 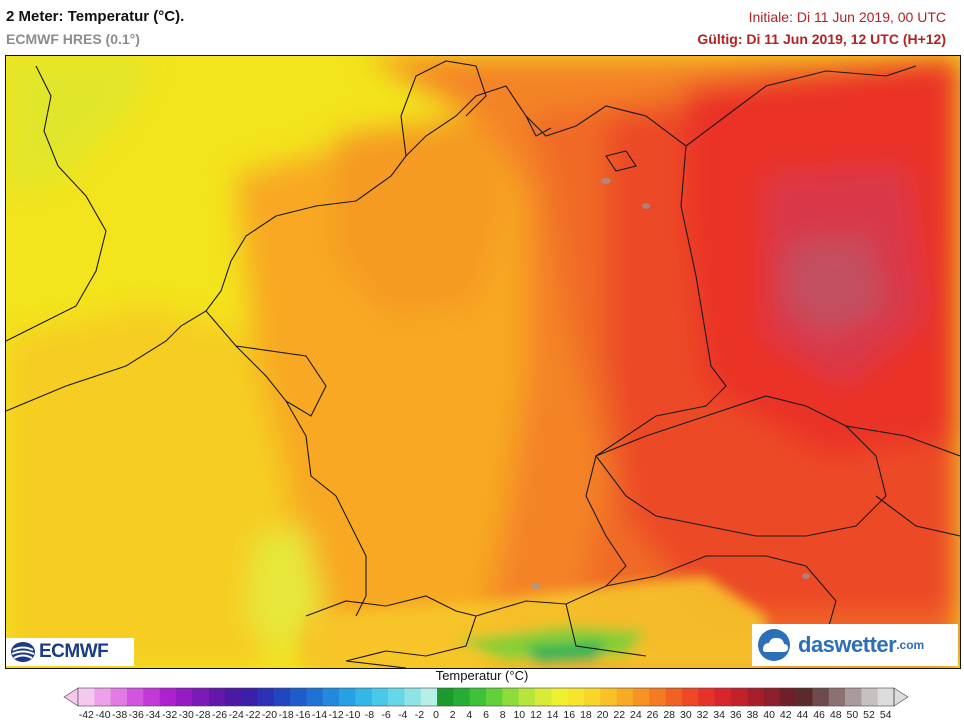 What do you see at coordinates (901, 697) in the screenshot?
I see `legend-arrow-right` at bounding box center [901, 697].